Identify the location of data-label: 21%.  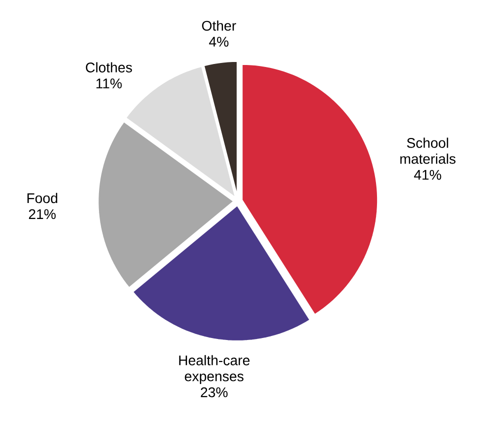
(42, 214).